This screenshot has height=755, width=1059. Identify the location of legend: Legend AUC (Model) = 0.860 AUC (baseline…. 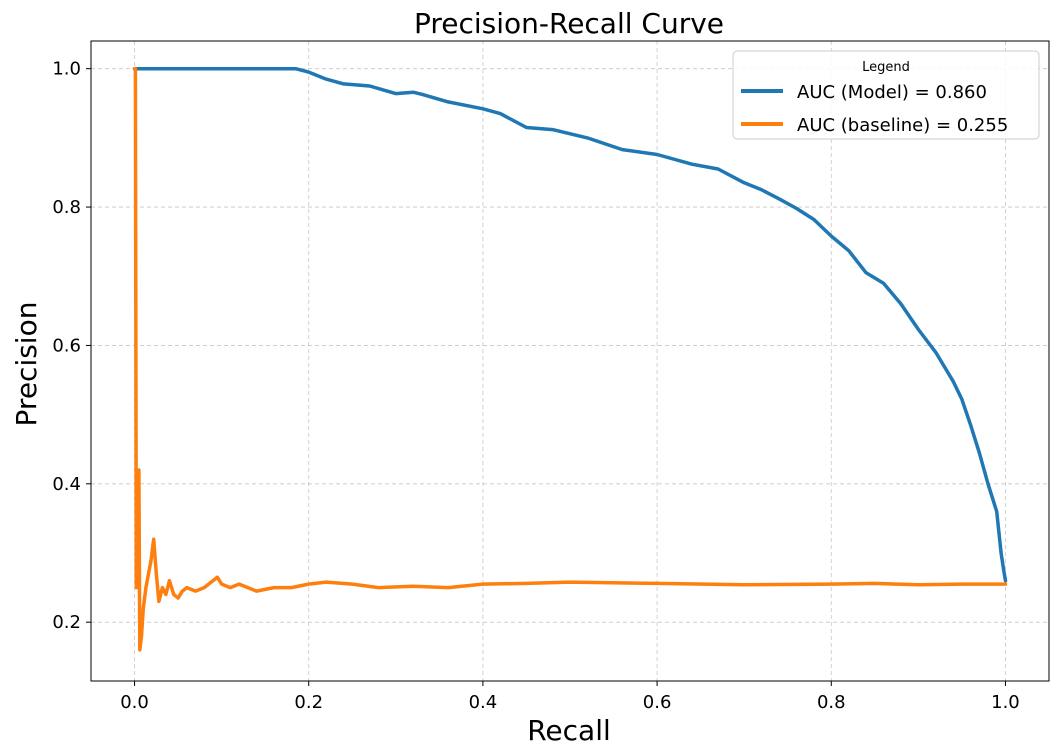
(886, 95).